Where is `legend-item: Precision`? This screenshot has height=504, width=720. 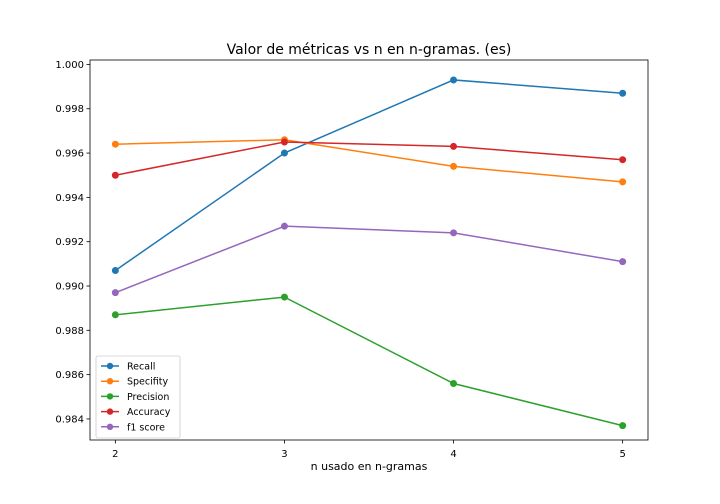 legend-item: Precision is located at coordinates (135, 397).